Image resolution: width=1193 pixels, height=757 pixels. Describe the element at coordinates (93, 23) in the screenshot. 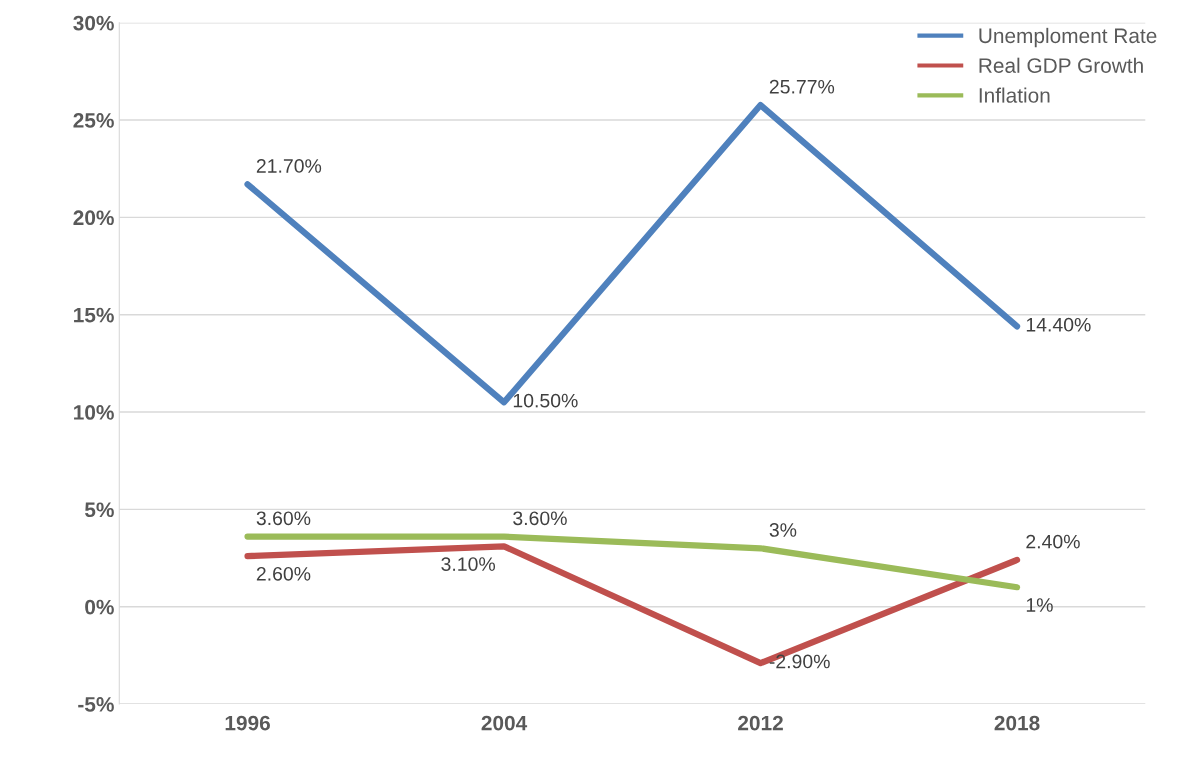

I see `y-tick-label: 30%` at that location.